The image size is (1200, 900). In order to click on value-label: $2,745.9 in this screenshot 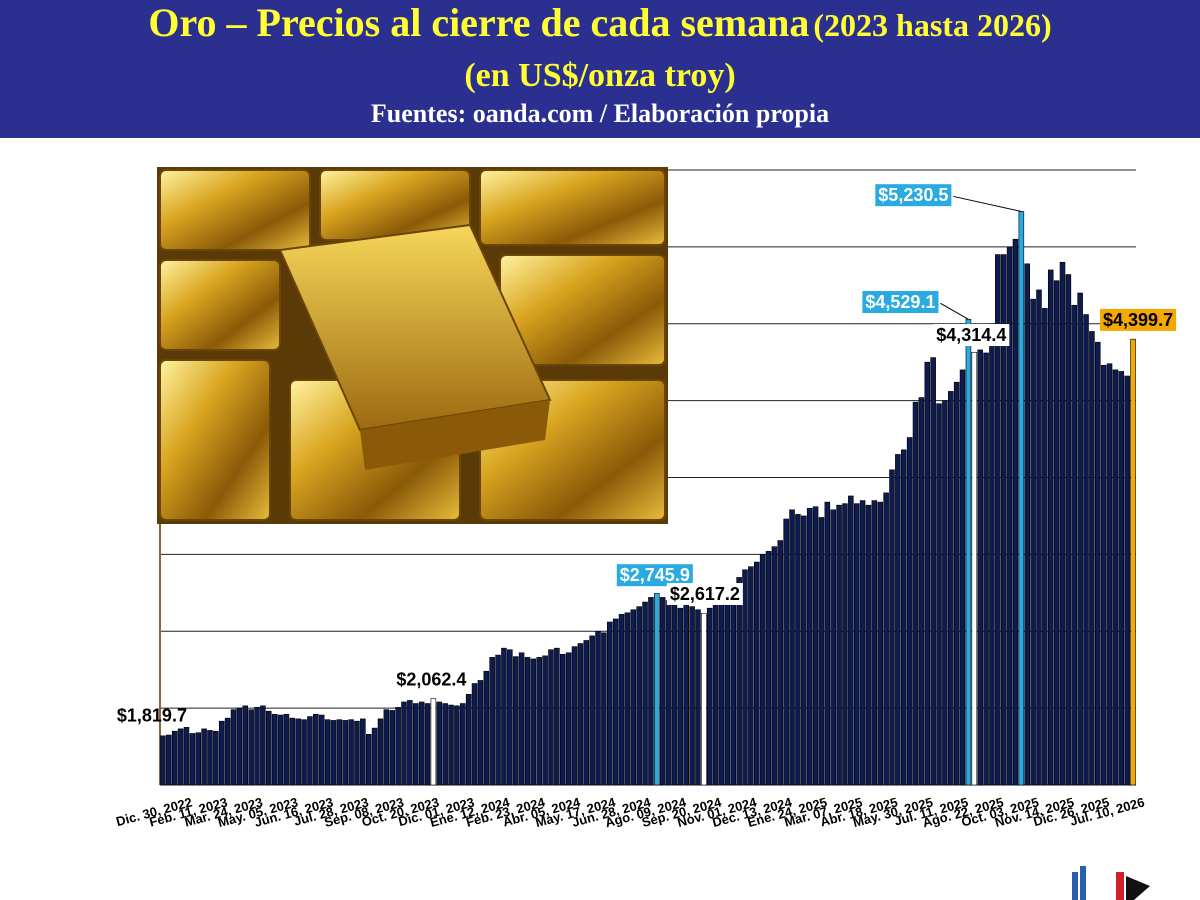, I will do `click(655, 575)`.